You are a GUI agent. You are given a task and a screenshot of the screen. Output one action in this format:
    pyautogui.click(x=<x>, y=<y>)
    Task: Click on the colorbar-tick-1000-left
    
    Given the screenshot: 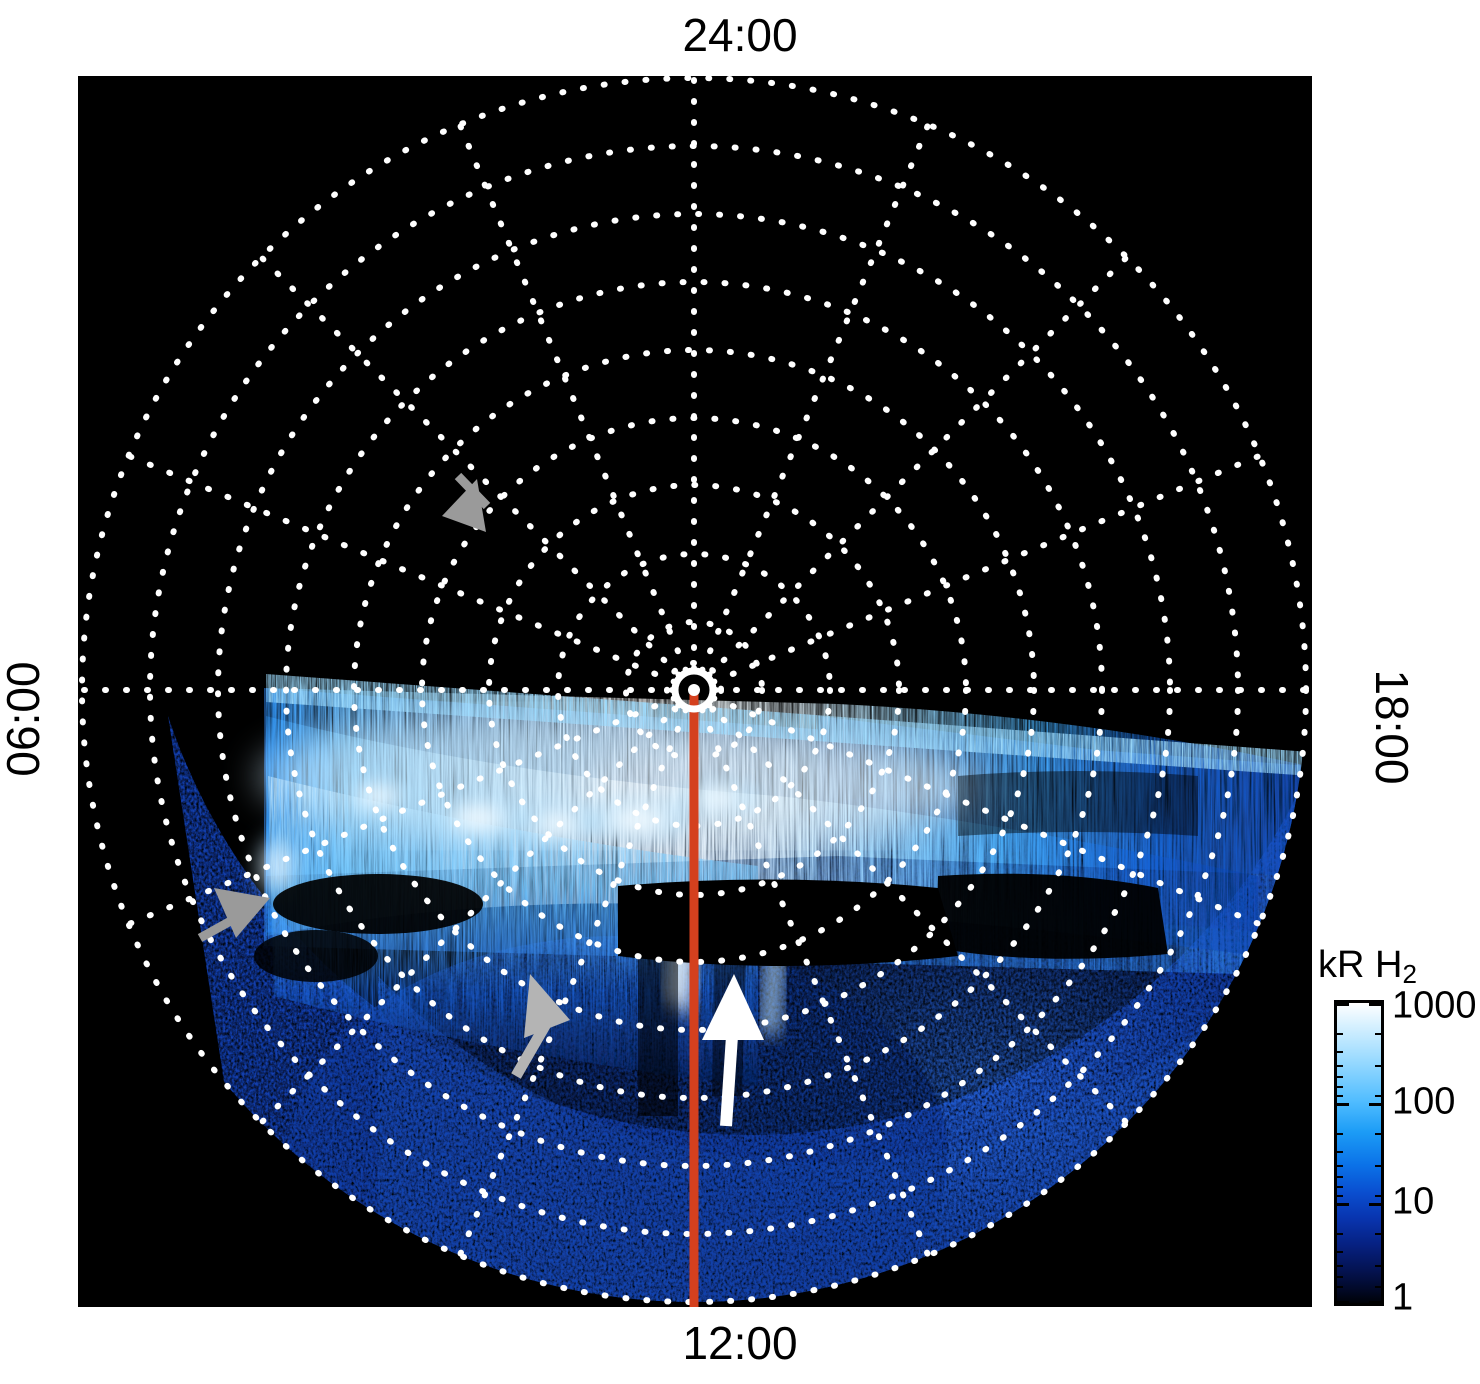 What is the action you would take?
    pyautogui.click(x=1343, y=1004)
    